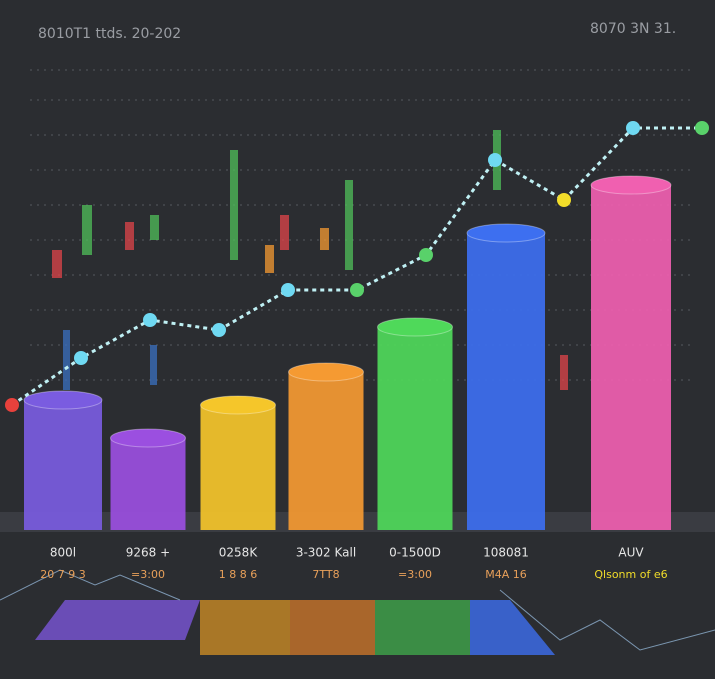 The height and width of the screenshot is (679, 715). What do you see at coordinates (62, 574) in the screenshot?
I see `note-label: 20 7 9 3` at bounding box center [62, 574].